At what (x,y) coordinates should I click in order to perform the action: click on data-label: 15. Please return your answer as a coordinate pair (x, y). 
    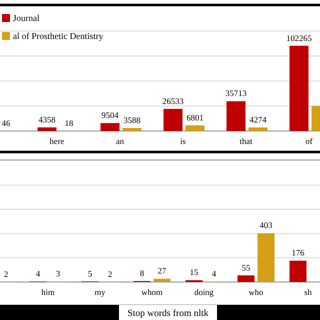
    Looking at the image, I should click on (194, 272).